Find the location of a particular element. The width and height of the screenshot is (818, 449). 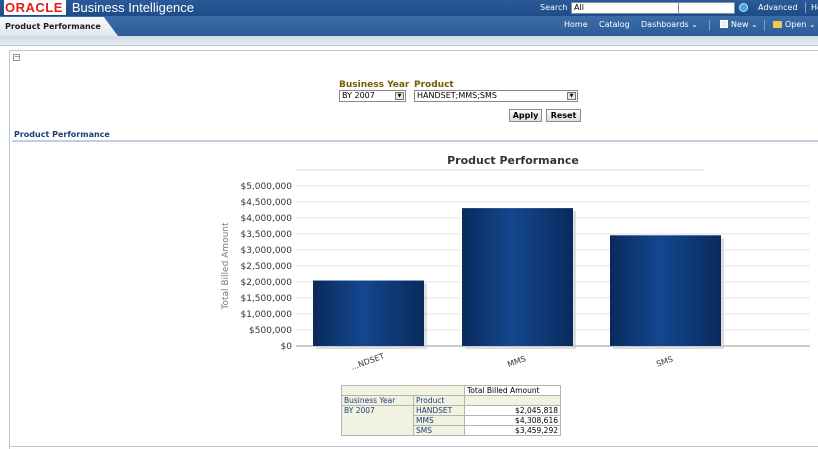

nav-new: New ⌄ is located at coordinates (739, 24).